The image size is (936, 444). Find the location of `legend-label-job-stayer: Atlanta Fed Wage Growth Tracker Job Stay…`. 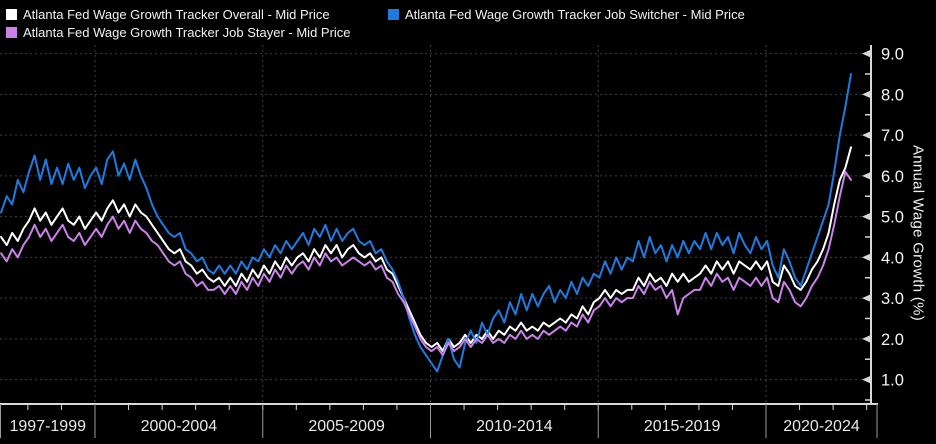

legend-label-job-stayer: Atlanta Fed Wage Growth Tracker Job Stay… is located at coordinates (187, 32).